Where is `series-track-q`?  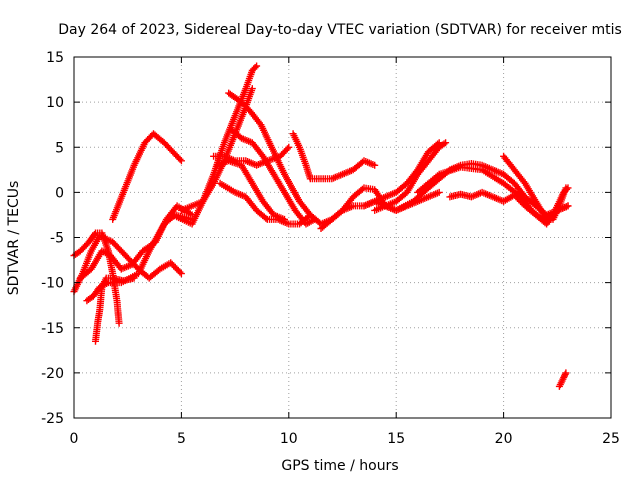 series-track-q is located at coordinates (410, 176).